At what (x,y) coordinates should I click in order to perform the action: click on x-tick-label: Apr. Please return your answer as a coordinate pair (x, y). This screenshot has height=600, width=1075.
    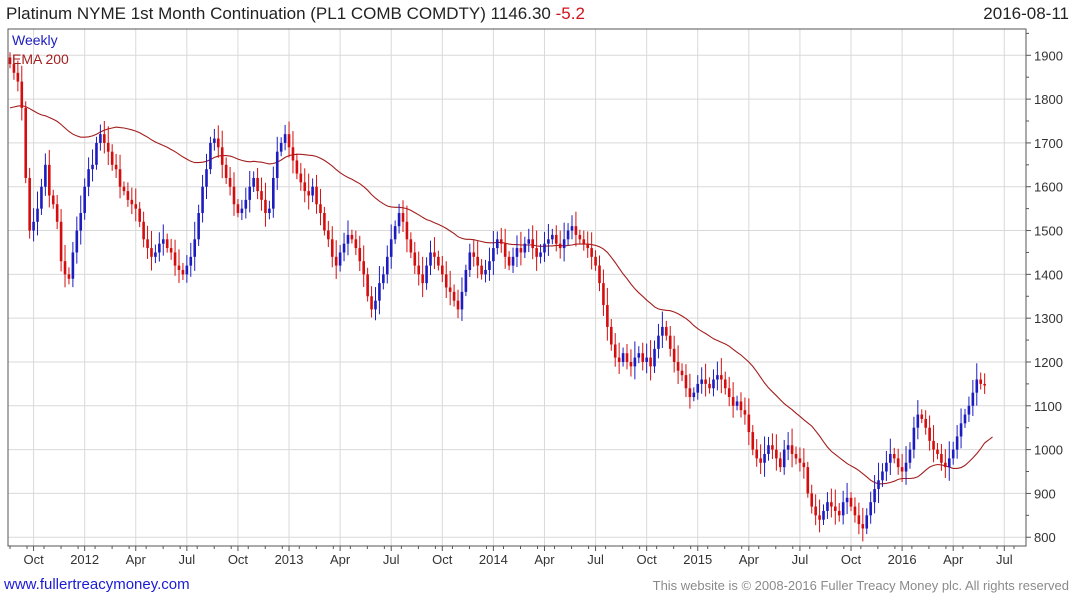
    Looking at the image, I should click on (749, 559).